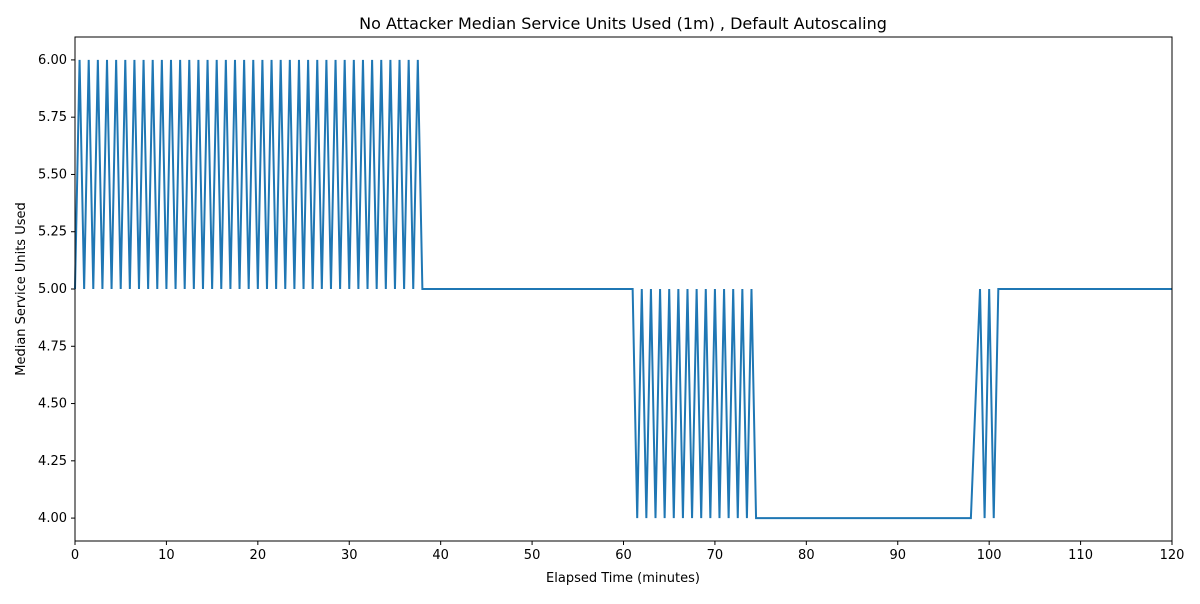 This screenshot has height=604, width=1200. I want to click on x-tick-label: 100, so click(989, 555).